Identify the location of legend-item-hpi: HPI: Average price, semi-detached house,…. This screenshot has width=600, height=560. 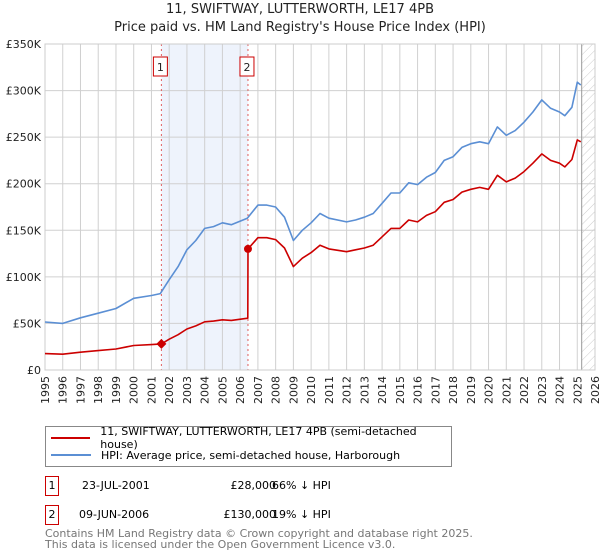
(225, 455).